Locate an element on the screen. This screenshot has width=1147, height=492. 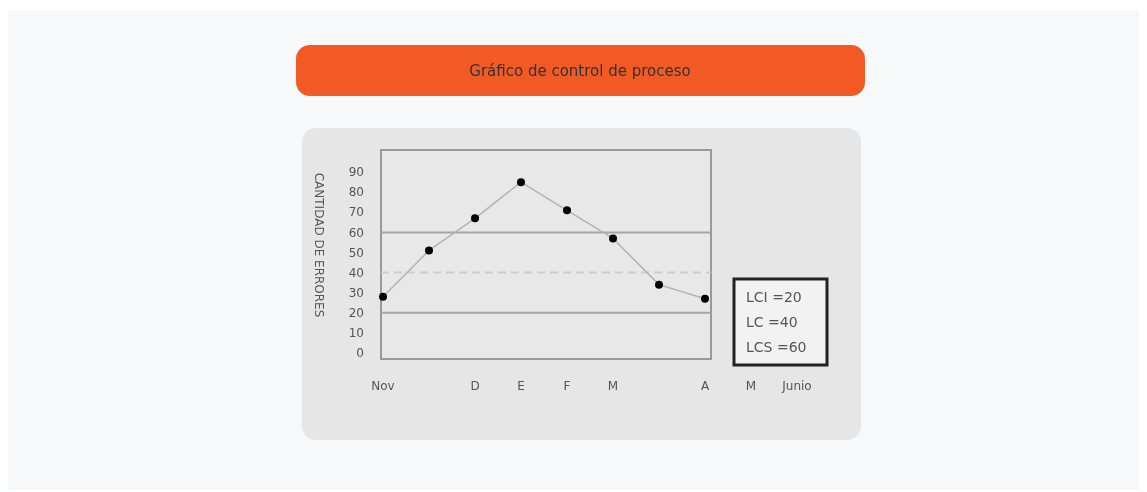
y-tick-label: 60 is located at coordinates (356, 232).